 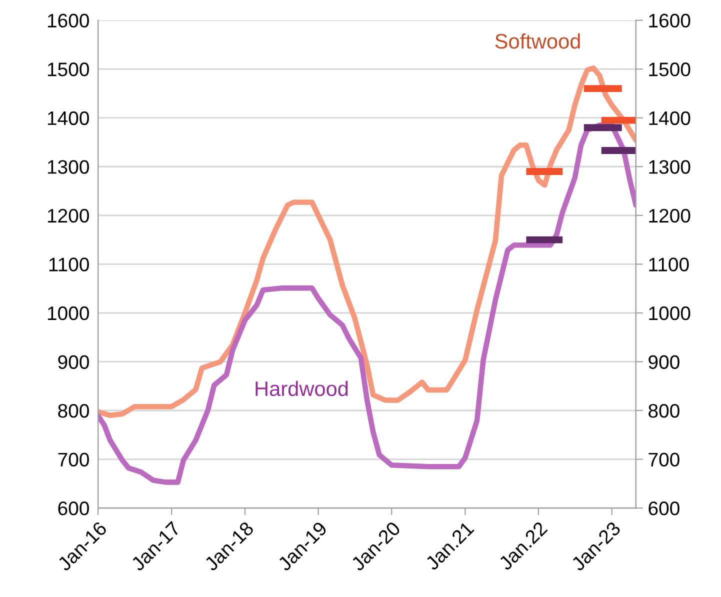 I want to click on y-tick-label: 700, so click(x=73, y=459).